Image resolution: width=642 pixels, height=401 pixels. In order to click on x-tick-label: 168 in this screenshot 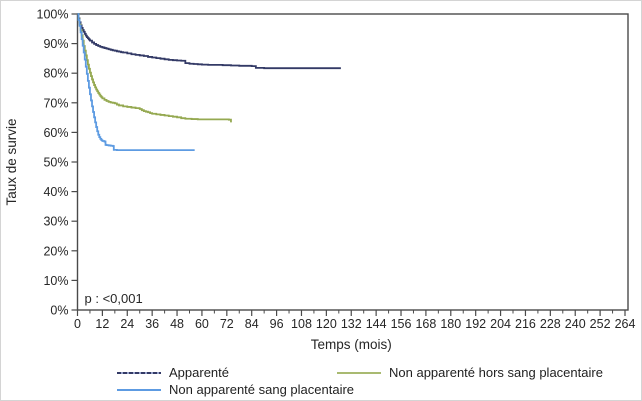, I will do `click(425, 324)`.